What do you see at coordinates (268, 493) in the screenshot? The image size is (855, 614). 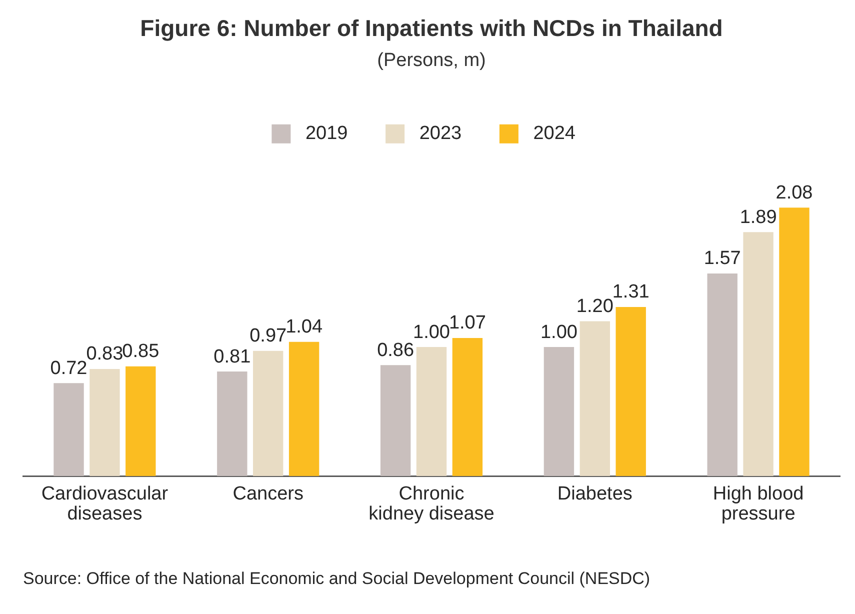 I see `x-tick-label: Cancers` at bounding box center [268, 493].